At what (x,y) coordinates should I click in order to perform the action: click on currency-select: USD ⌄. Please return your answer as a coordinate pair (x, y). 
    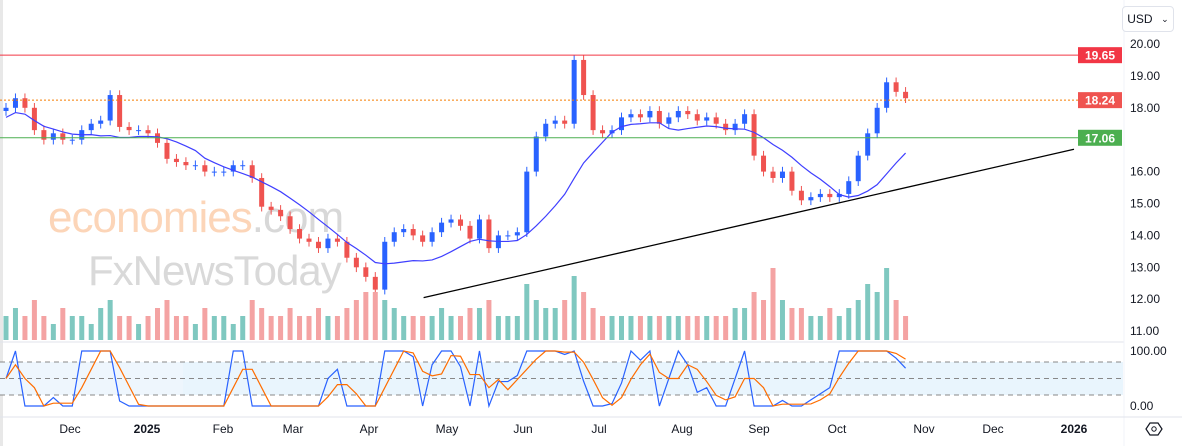
    Looking at the image, I should click on (1148, 19).